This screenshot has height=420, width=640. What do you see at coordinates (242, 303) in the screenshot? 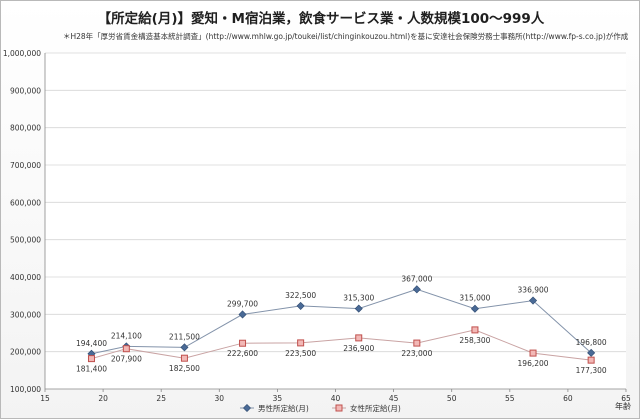
I see `male-data-label: 299,700` at bounding box center [242, 303].